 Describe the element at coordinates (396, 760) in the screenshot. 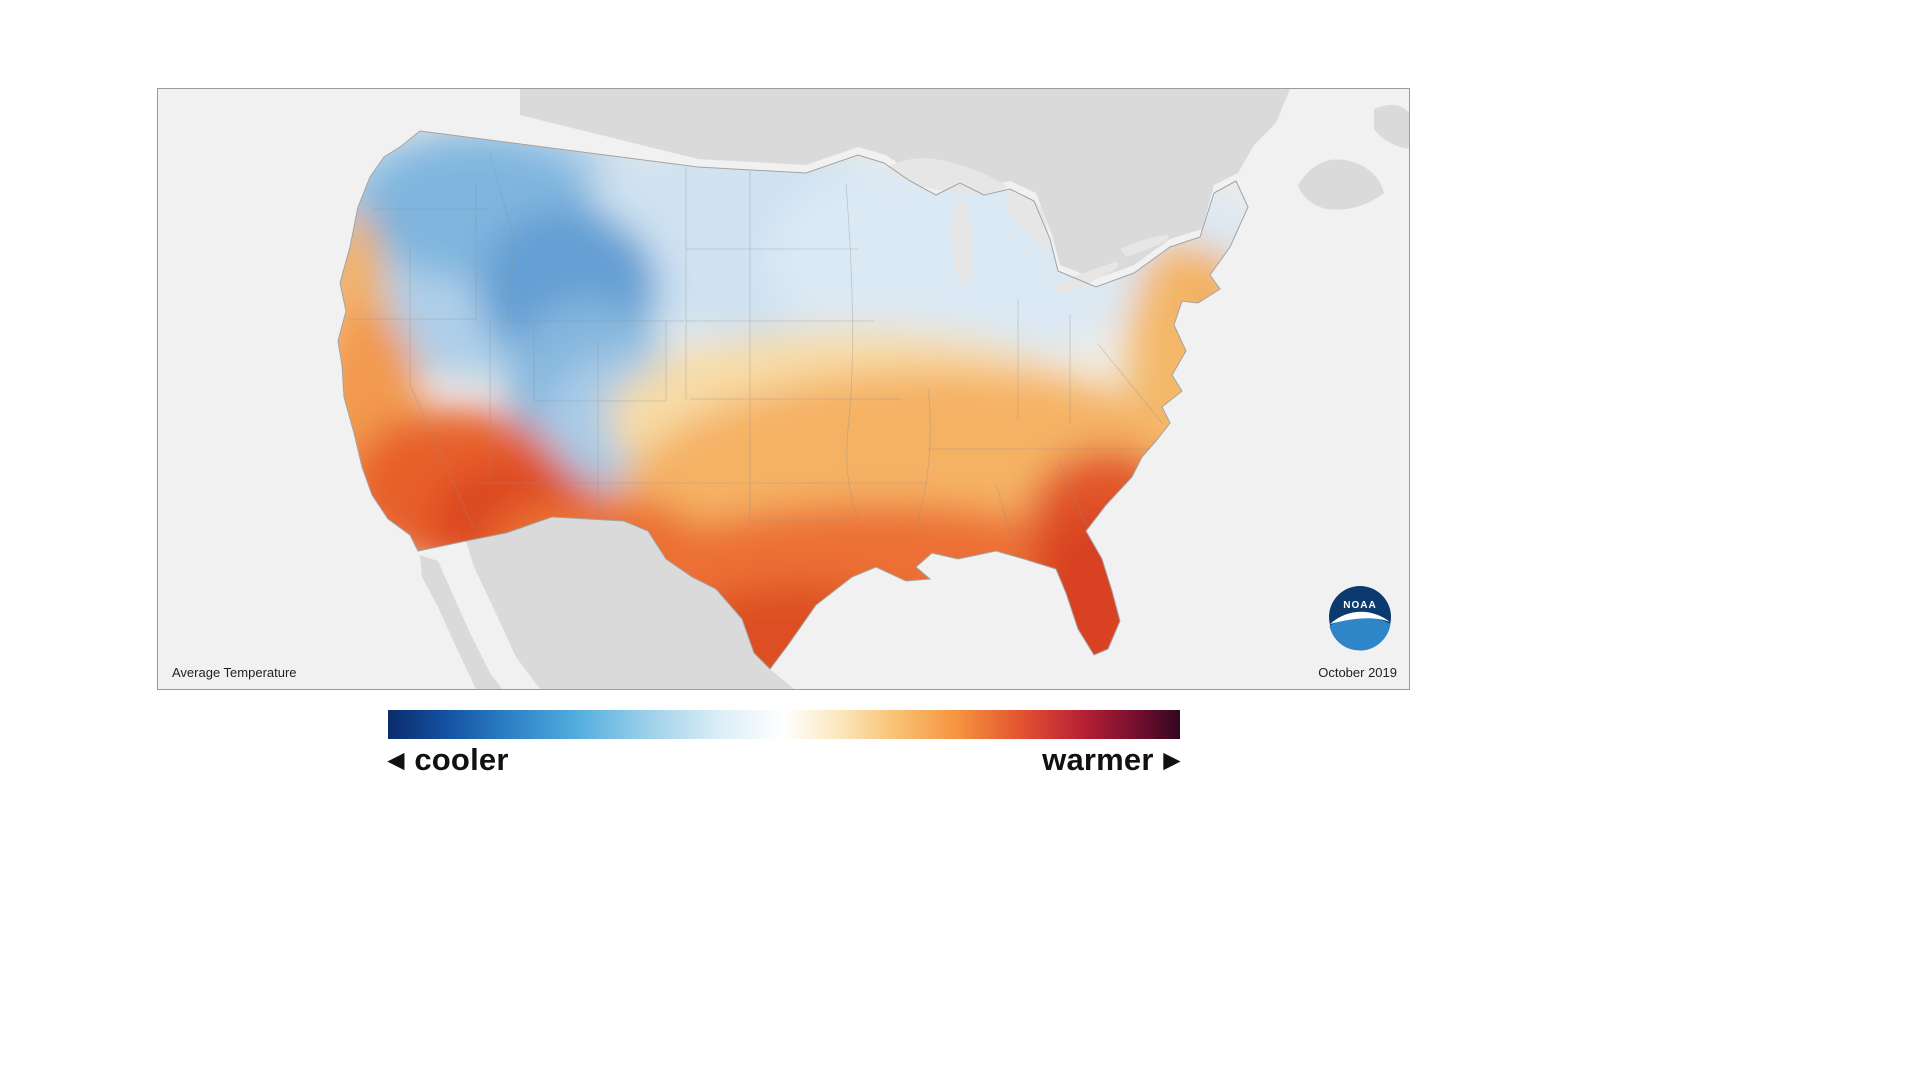

I see `left-arrow-icon: ◀` at that location.